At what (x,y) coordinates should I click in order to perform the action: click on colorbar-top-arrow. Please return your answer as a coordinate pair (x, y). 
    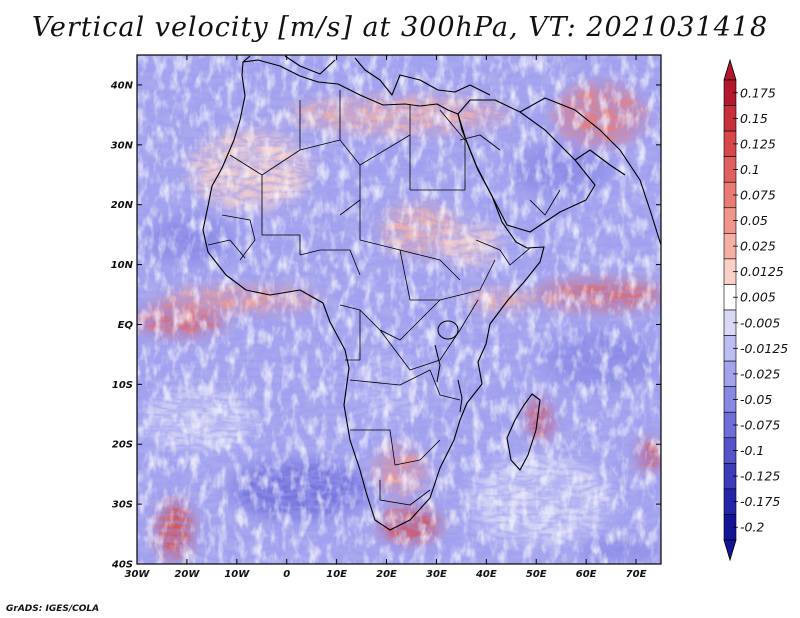
    Looking at the image, I should click on (730, 70).